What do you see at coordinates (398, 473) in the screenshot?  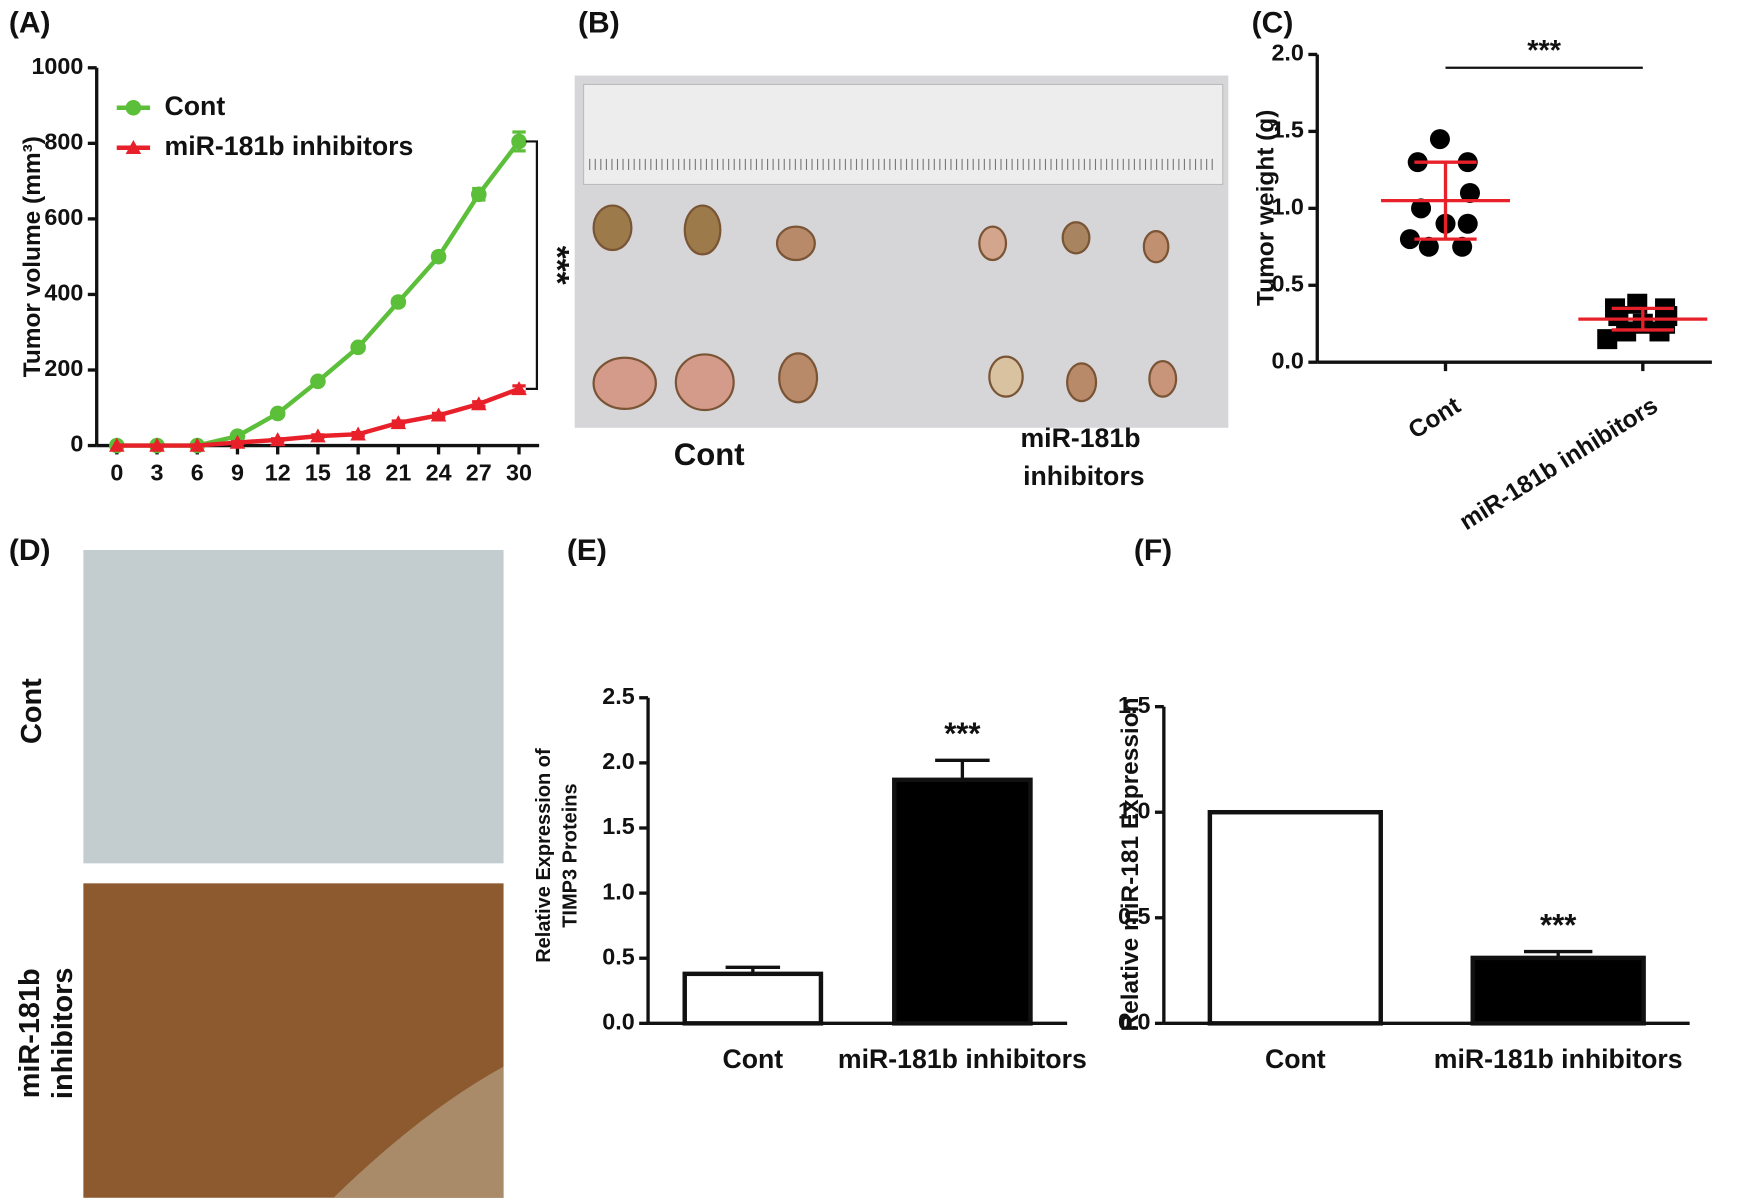 I see `x-tick-label: 21` at bounding box center [398, 473].